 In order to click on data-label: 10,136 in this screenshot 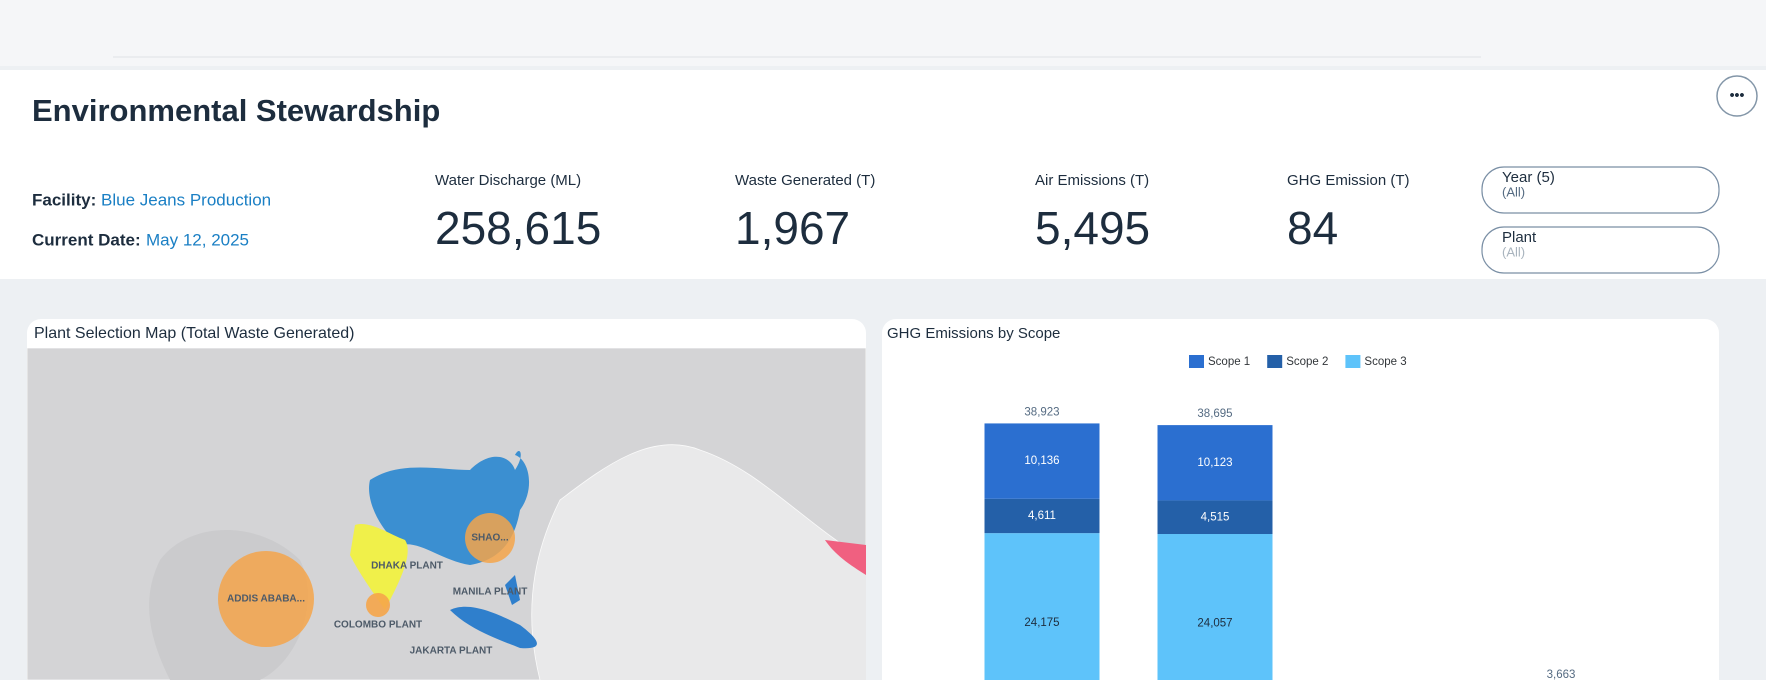, I will do `click(1041, 461)`.